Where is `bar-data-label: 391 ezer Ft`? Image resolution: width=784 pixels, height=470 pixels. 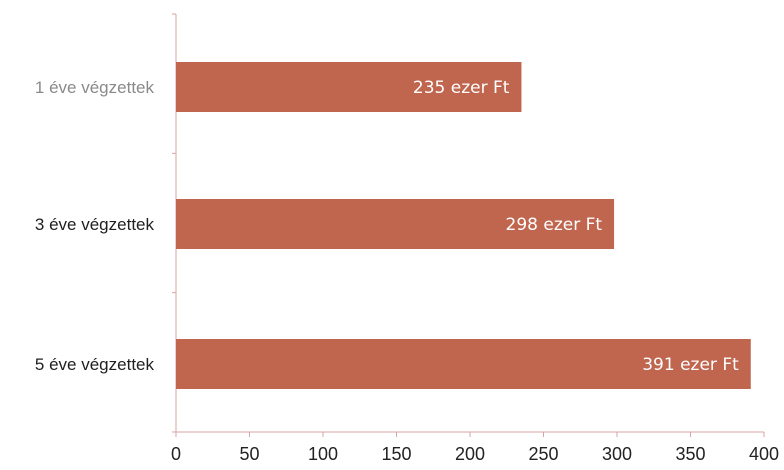 bar-data-label: 391 ezer Ft is located at coordinates (690, 365).